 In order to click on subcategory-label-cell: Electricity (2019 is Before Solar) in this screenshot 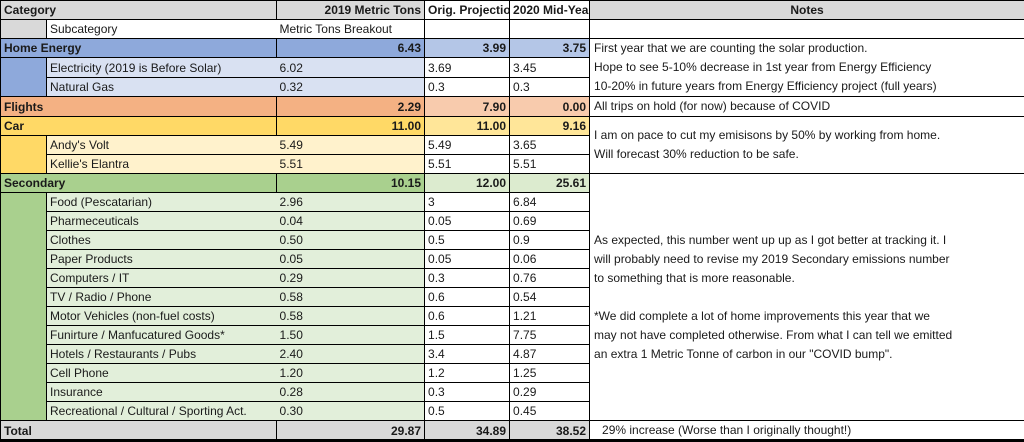, I will do `click(161, 67)`.